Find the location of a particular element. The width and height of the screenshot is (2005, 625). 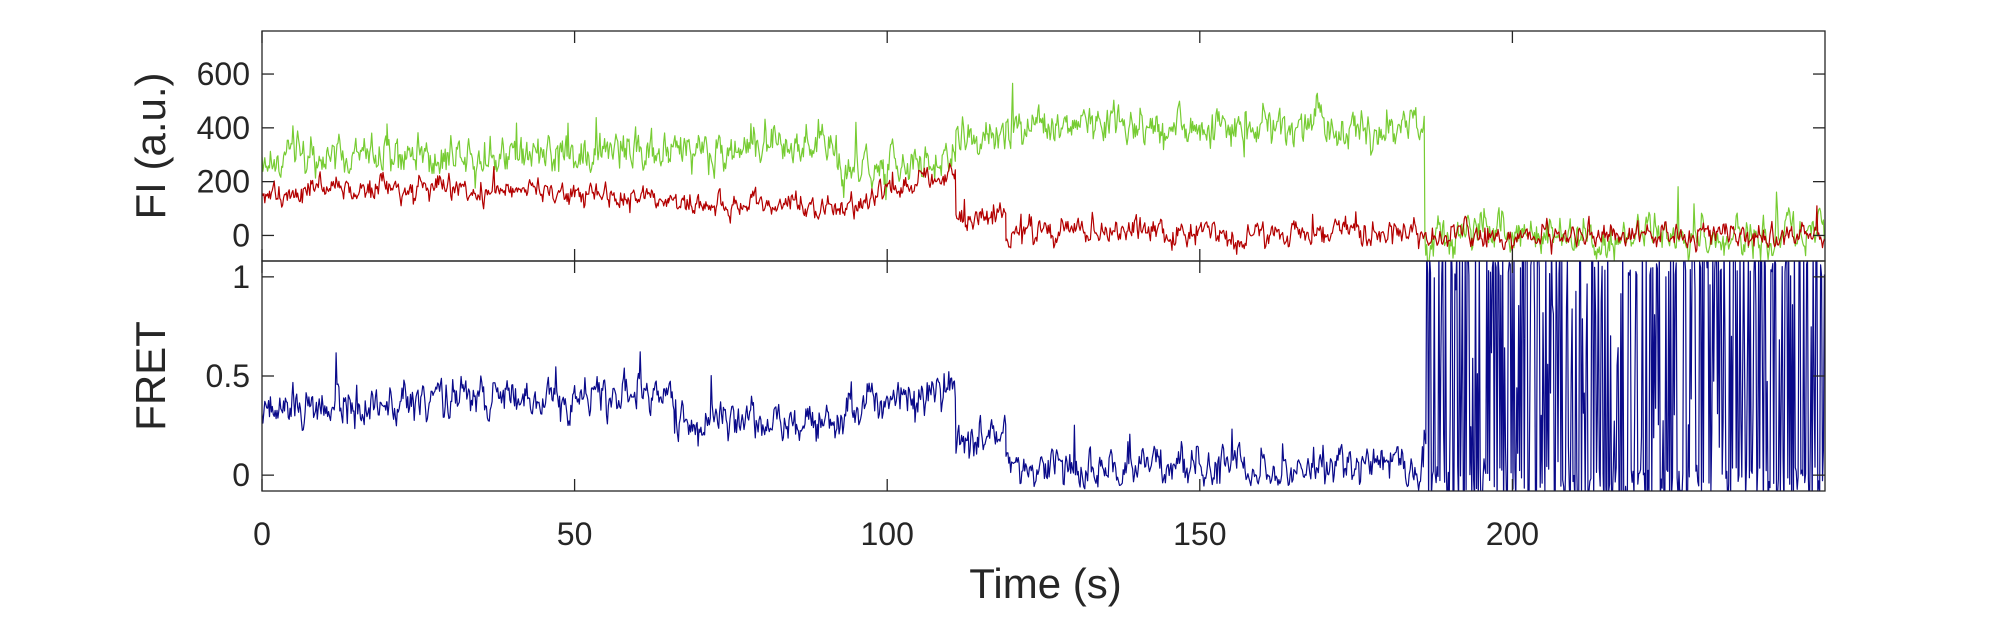

fret-y-axis-label: FRET is located at coordinates (150, 376).